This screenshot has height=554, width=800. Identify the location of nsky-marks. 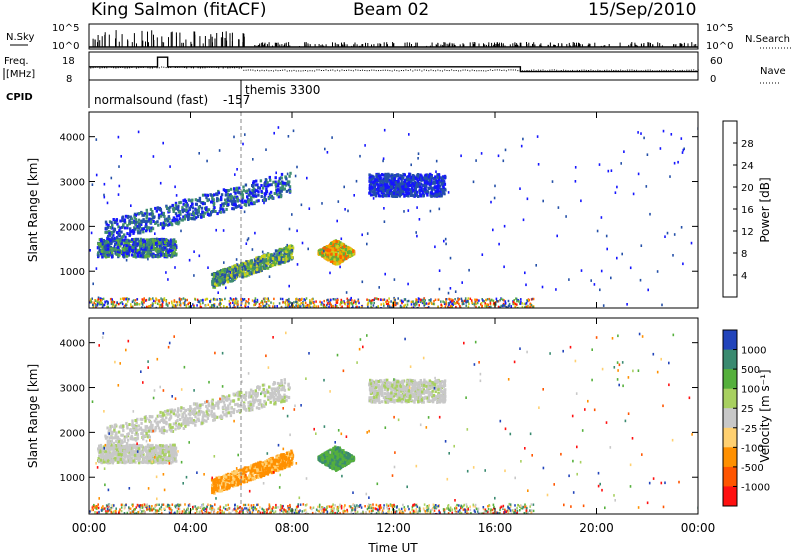
(393, 39).